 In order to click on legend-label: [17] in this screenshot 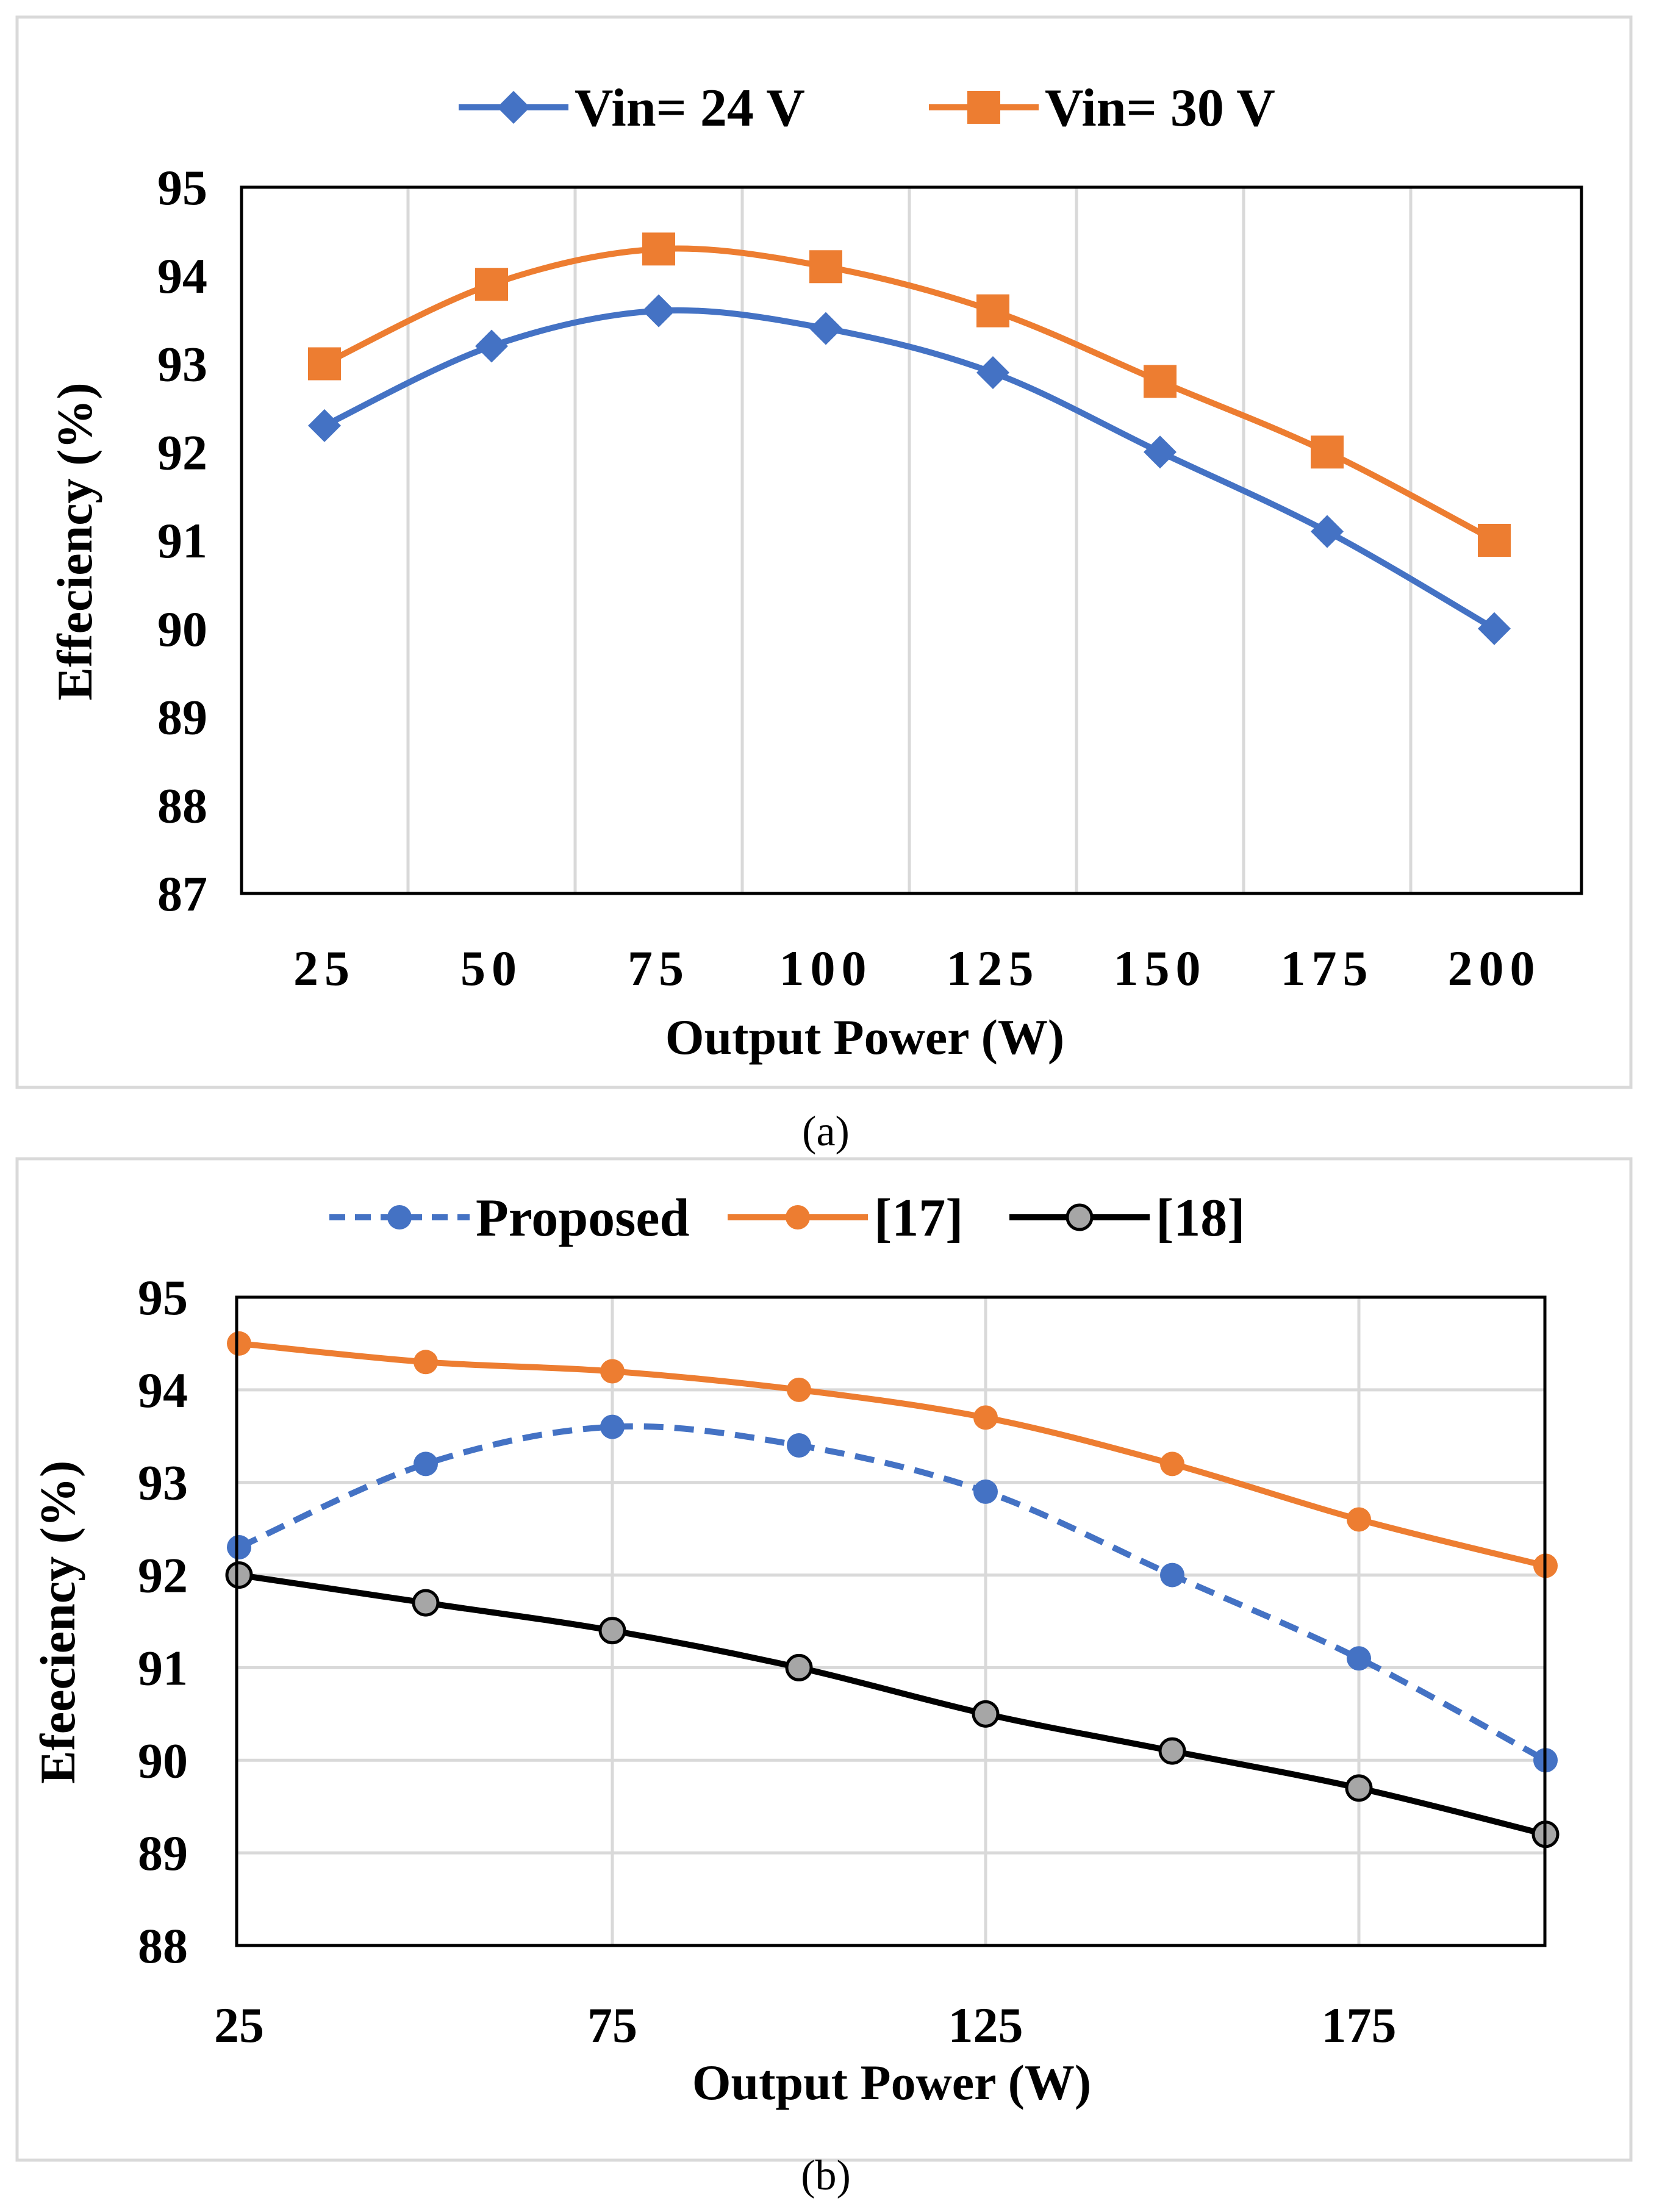, I will do `click(919, 1218)`.